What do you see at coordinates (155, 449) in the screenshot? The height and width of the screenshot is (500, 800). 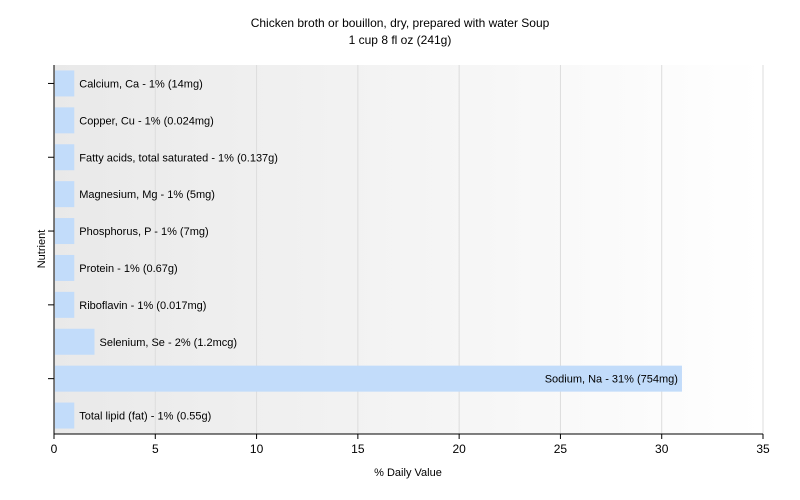 I see `x-tick-label: 5` at bounding box center [155, 449].